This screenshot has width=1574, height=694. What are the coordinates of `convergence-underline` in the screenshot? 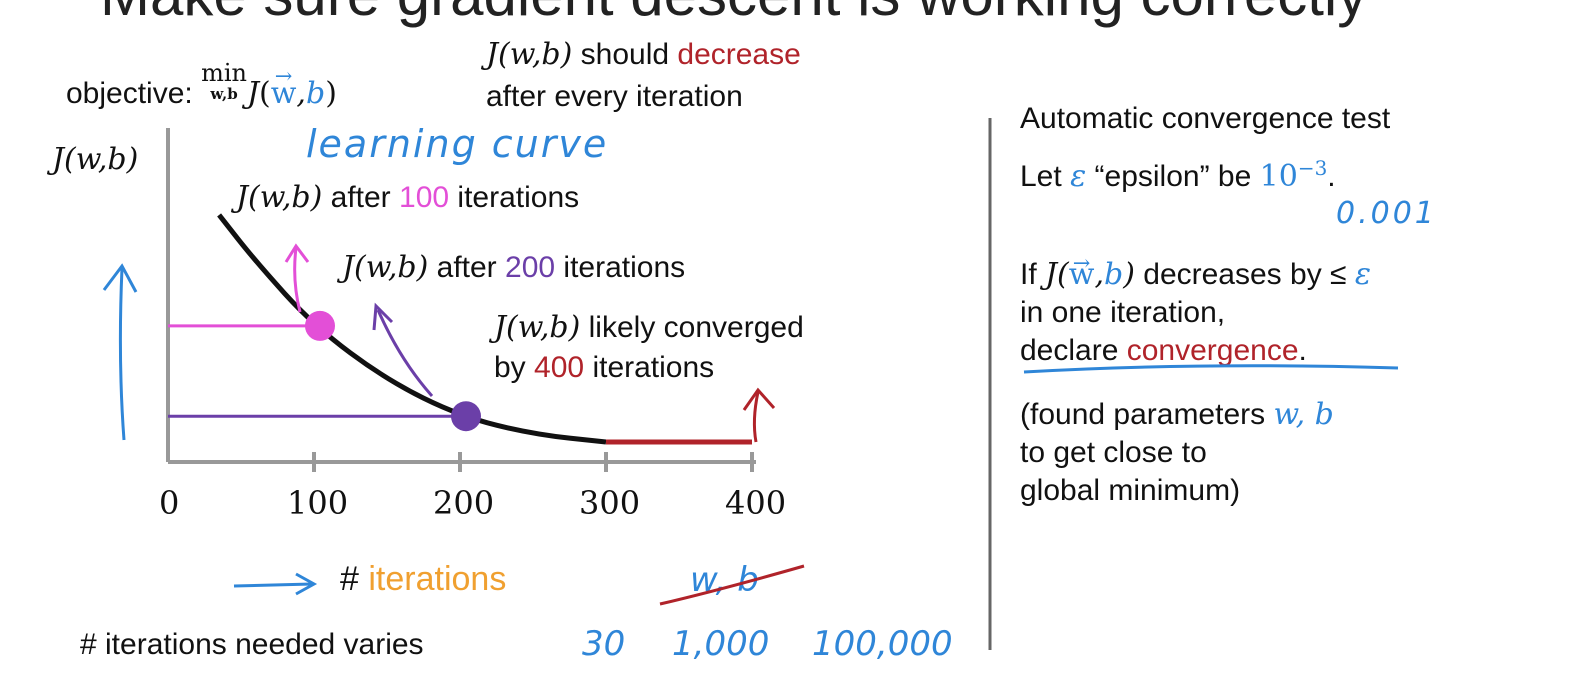 It's located at (1211, 369).